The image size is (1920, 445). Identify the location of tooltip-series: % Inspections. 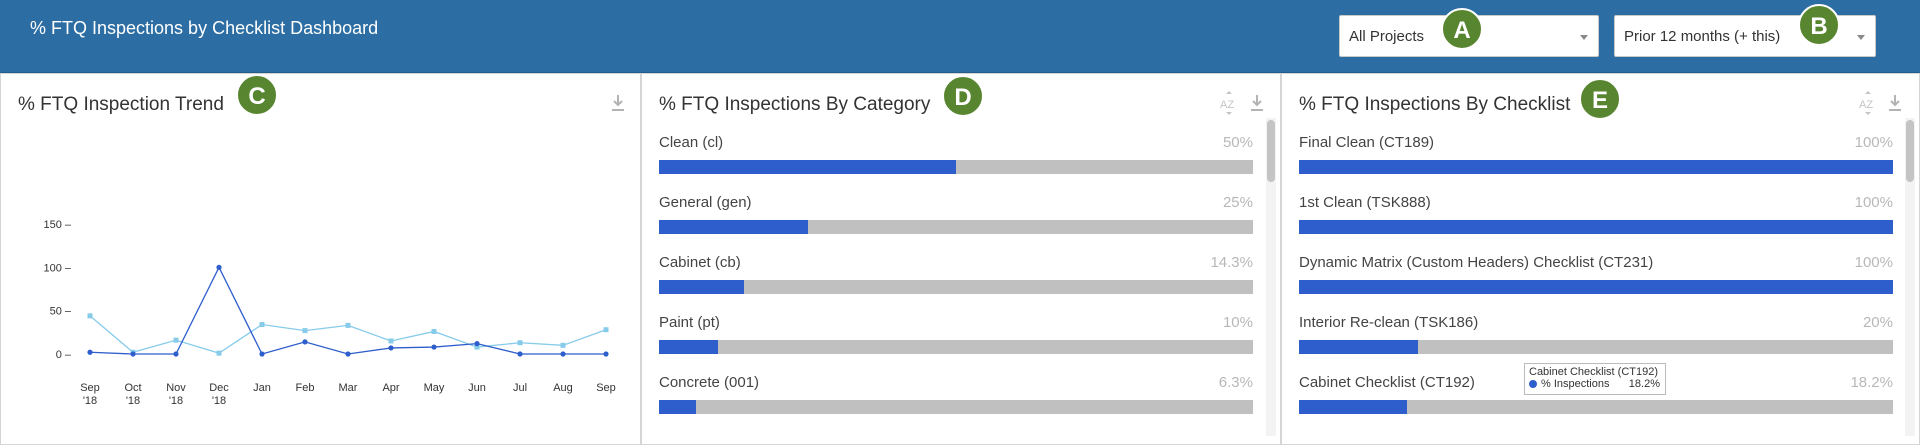
(1575, 384).